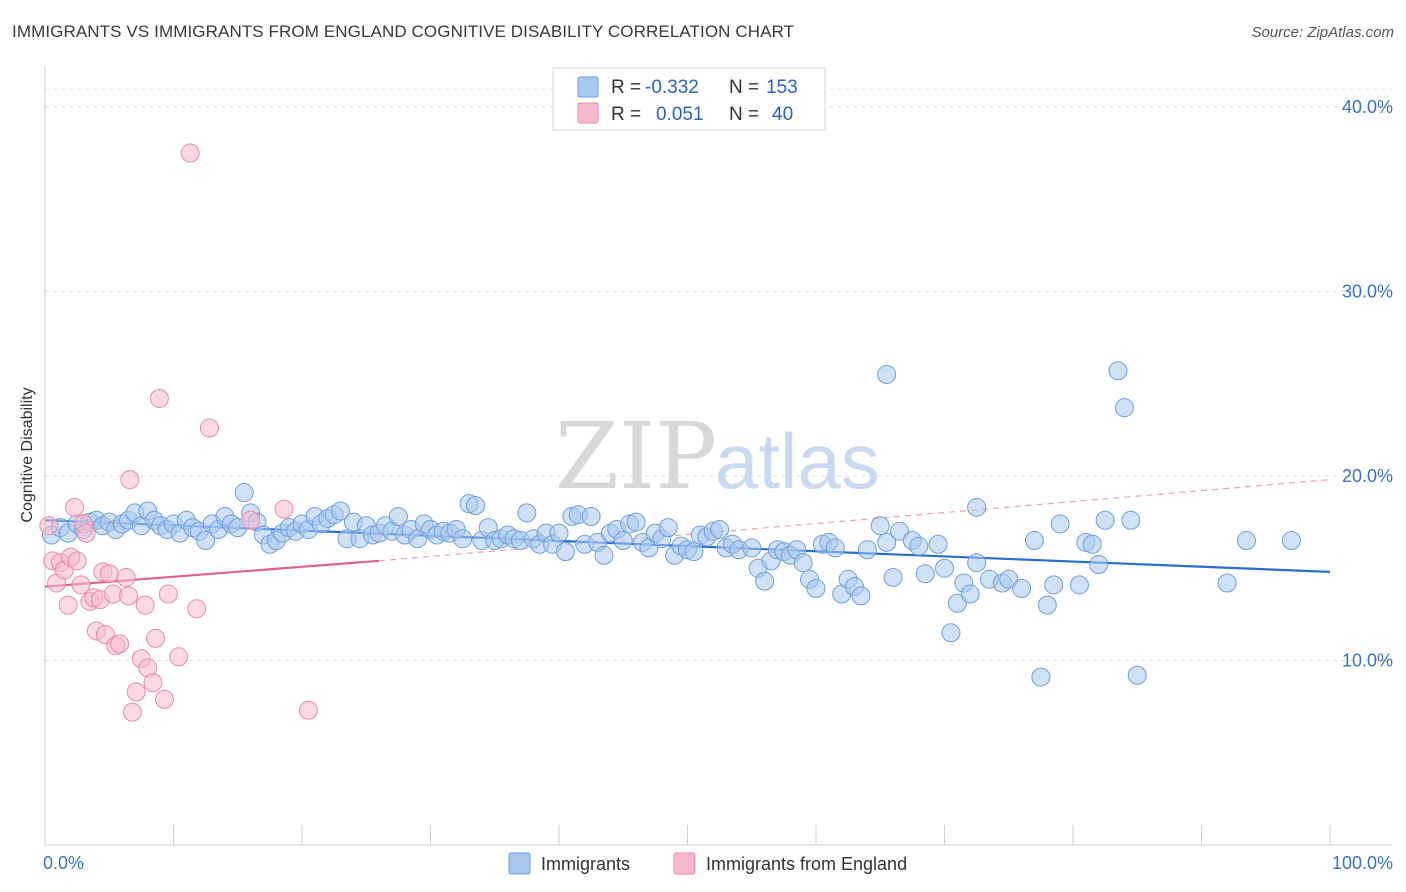 The width and height of the screenshot is (1406, 892). I want to click on watermark: ZIP atlas, so click(717, 456).